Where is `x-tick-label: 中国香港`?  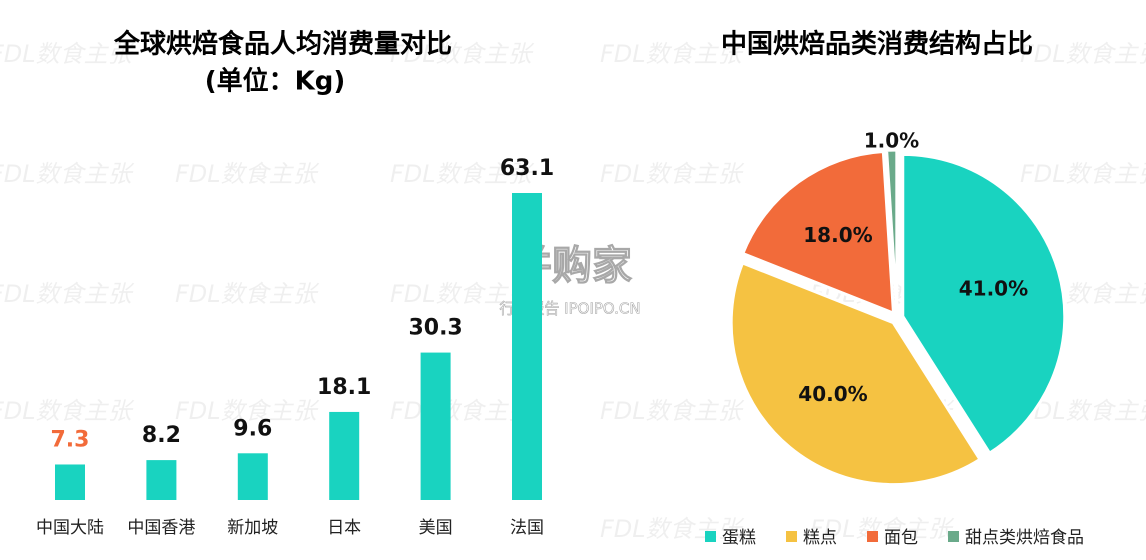 x-tick-label: 中国香港 is located at coordinates (161, 528).